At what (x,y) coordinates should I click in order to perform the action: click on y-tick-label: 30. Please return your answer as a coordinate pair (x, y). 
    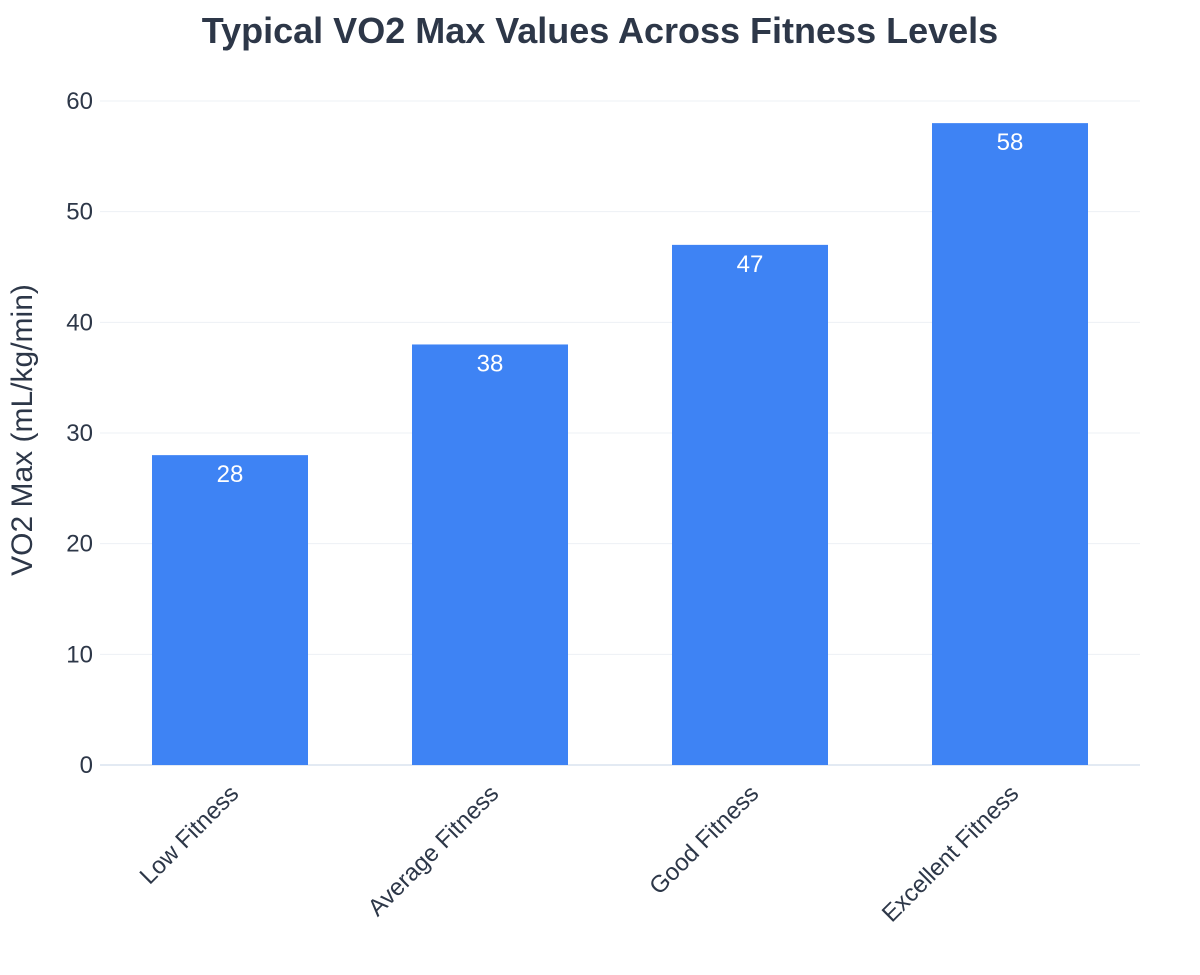
    Looking at the image, I should click on (79, 433).